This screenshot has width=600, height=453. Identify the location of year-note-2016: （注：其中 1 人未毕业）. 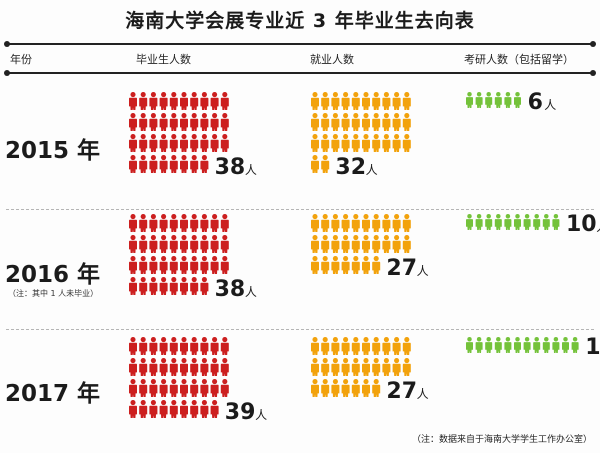
(53, 293).